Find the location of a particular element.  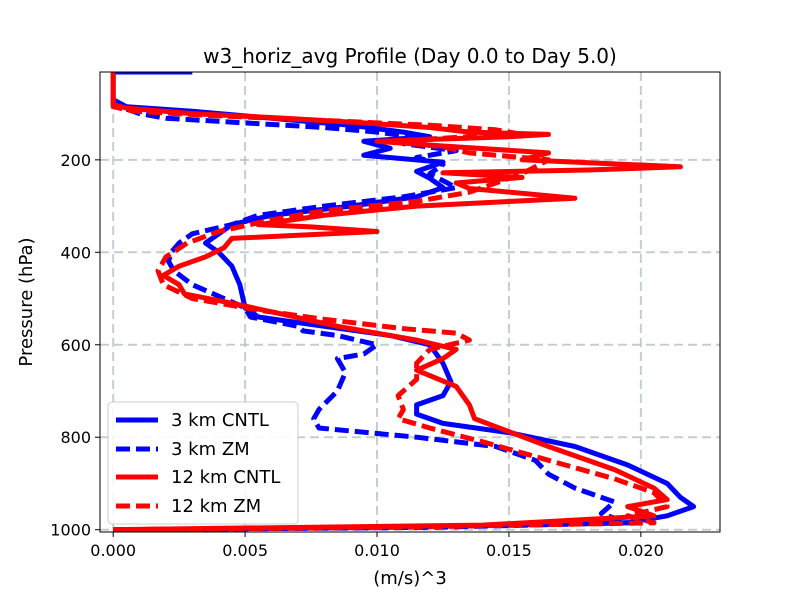

x-axis-label: (m/s)^3 is located at coordinates (410, 578).